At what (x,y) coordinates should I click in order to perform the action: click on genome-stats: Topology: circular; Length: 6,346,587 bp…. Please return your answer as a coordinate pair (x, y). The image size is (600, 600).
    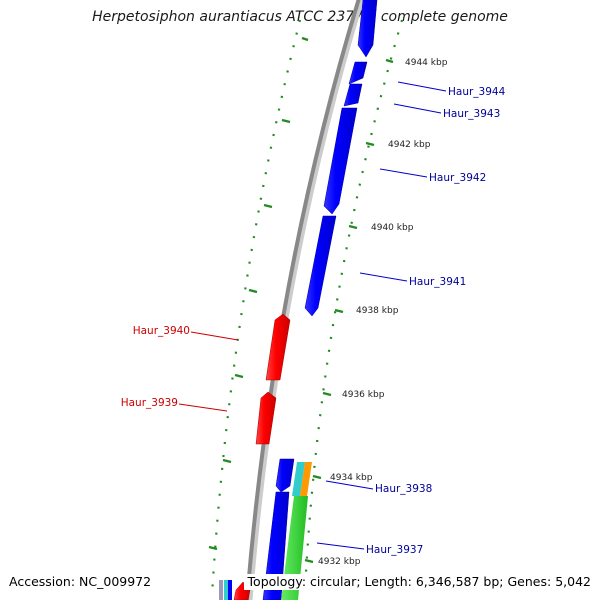
    Looking at the image, I should click on (417, 582).